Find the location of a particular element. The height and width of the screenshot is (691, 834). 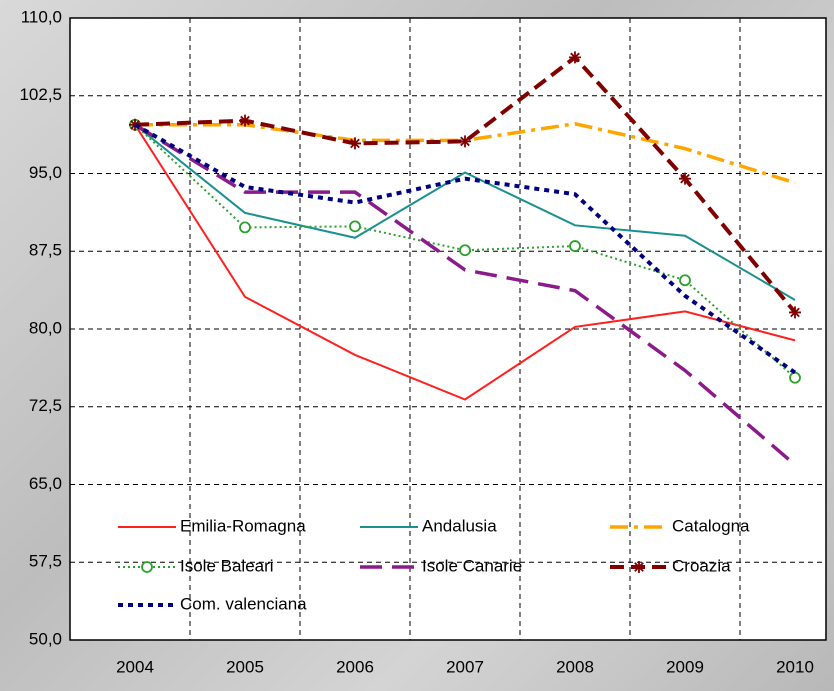

legend-item: Isole Canarie is located at coordinates (441, 565).